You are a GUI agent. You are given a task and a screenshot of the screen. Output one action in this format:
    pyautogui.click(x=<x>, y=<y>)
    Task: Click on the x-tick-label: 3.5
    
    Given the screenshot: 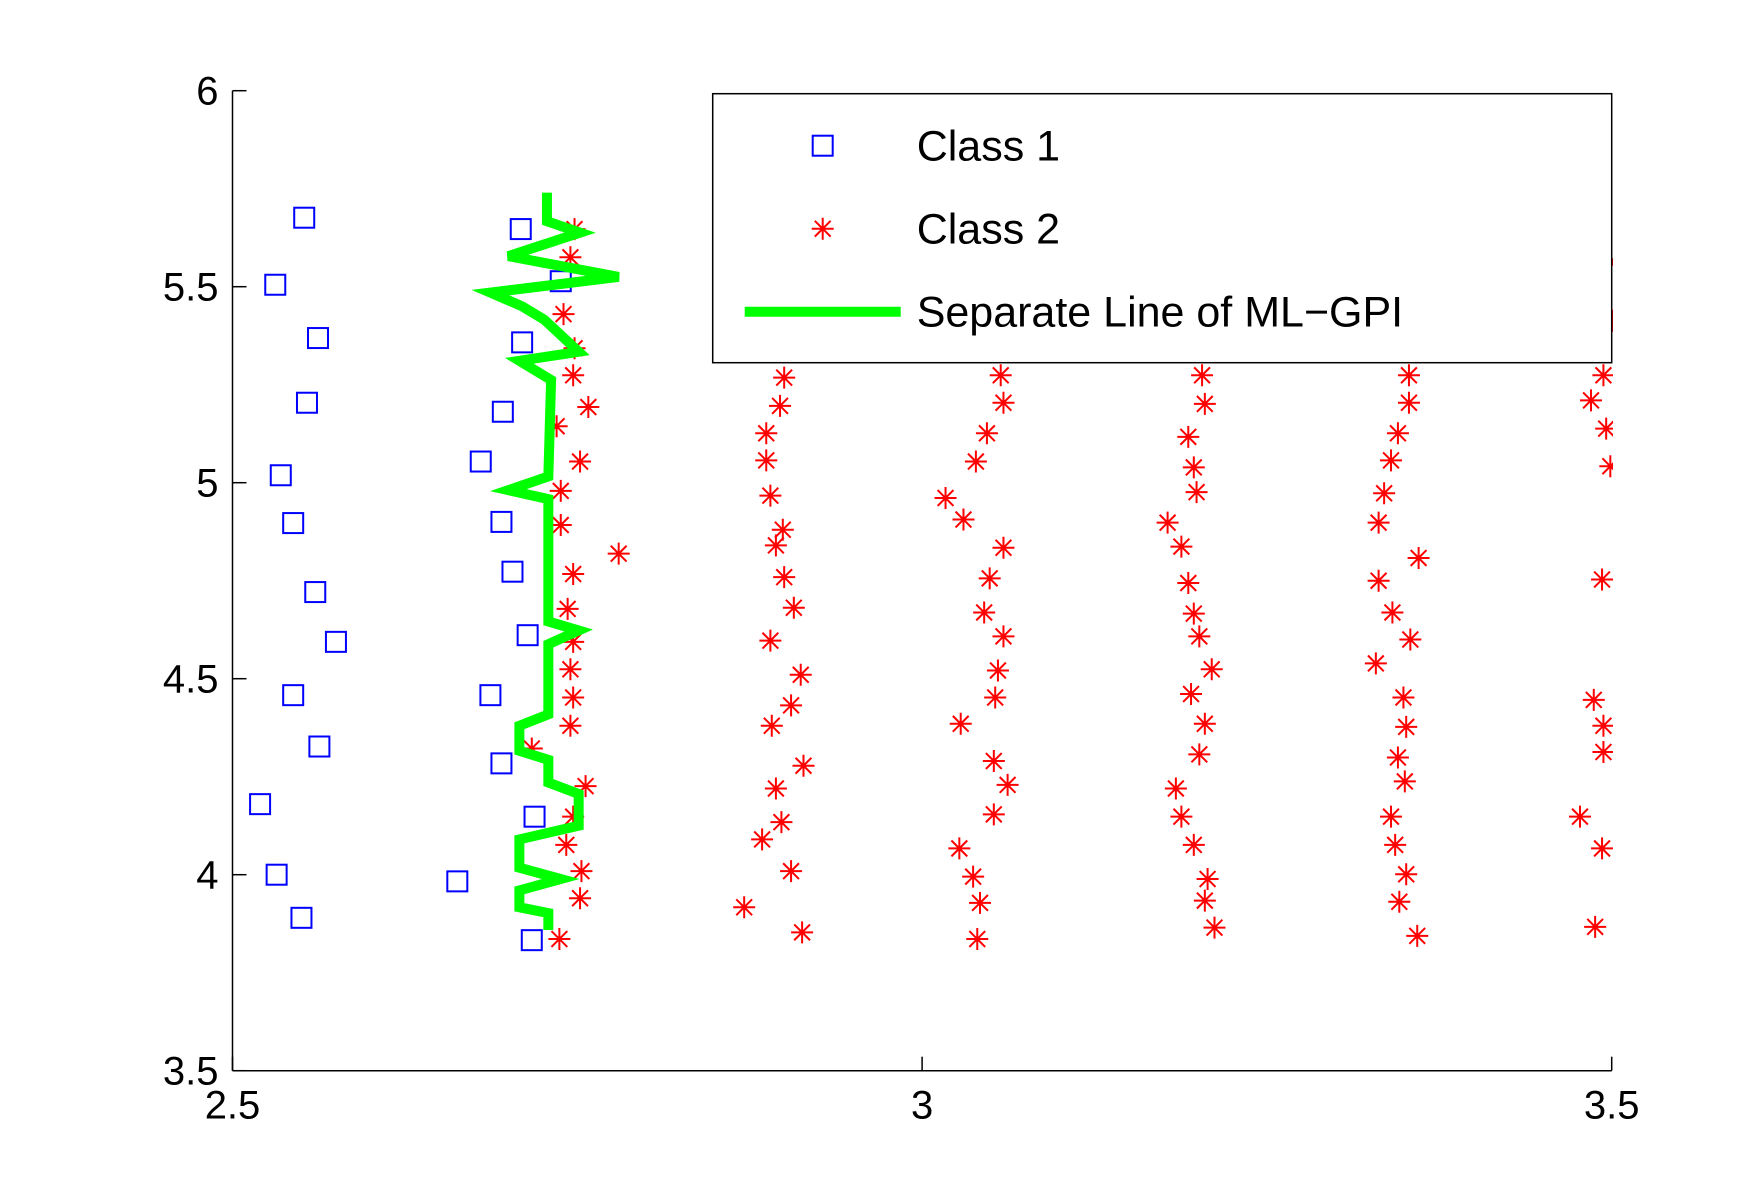 What is the action you would take?
    pyautogui.click(x=1612, y=1106)
    